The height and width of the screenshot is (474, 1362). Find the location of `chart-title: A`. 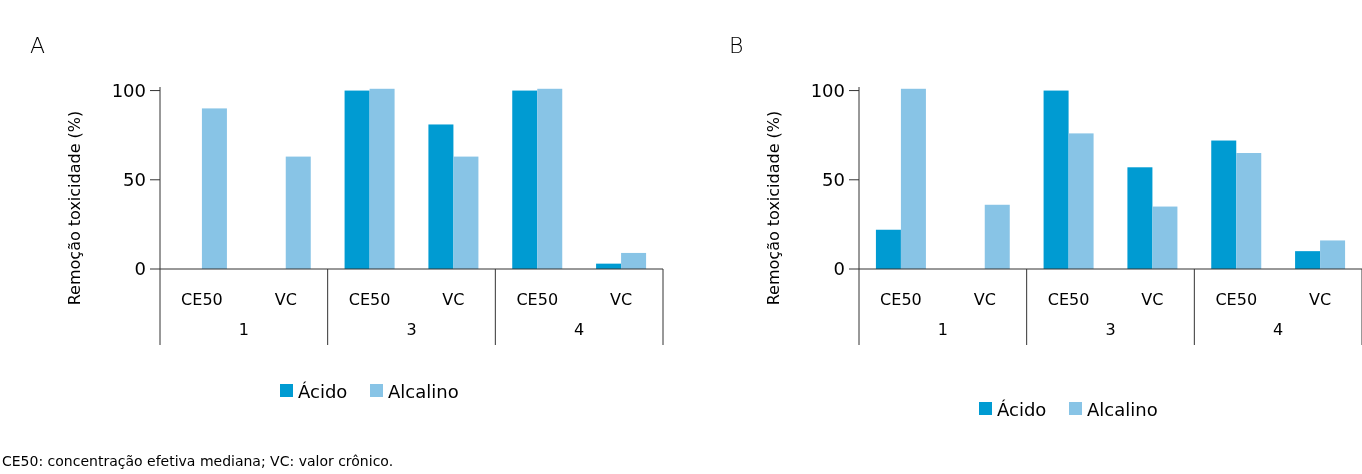

chart-title: A is located at coordinates (38, 45).